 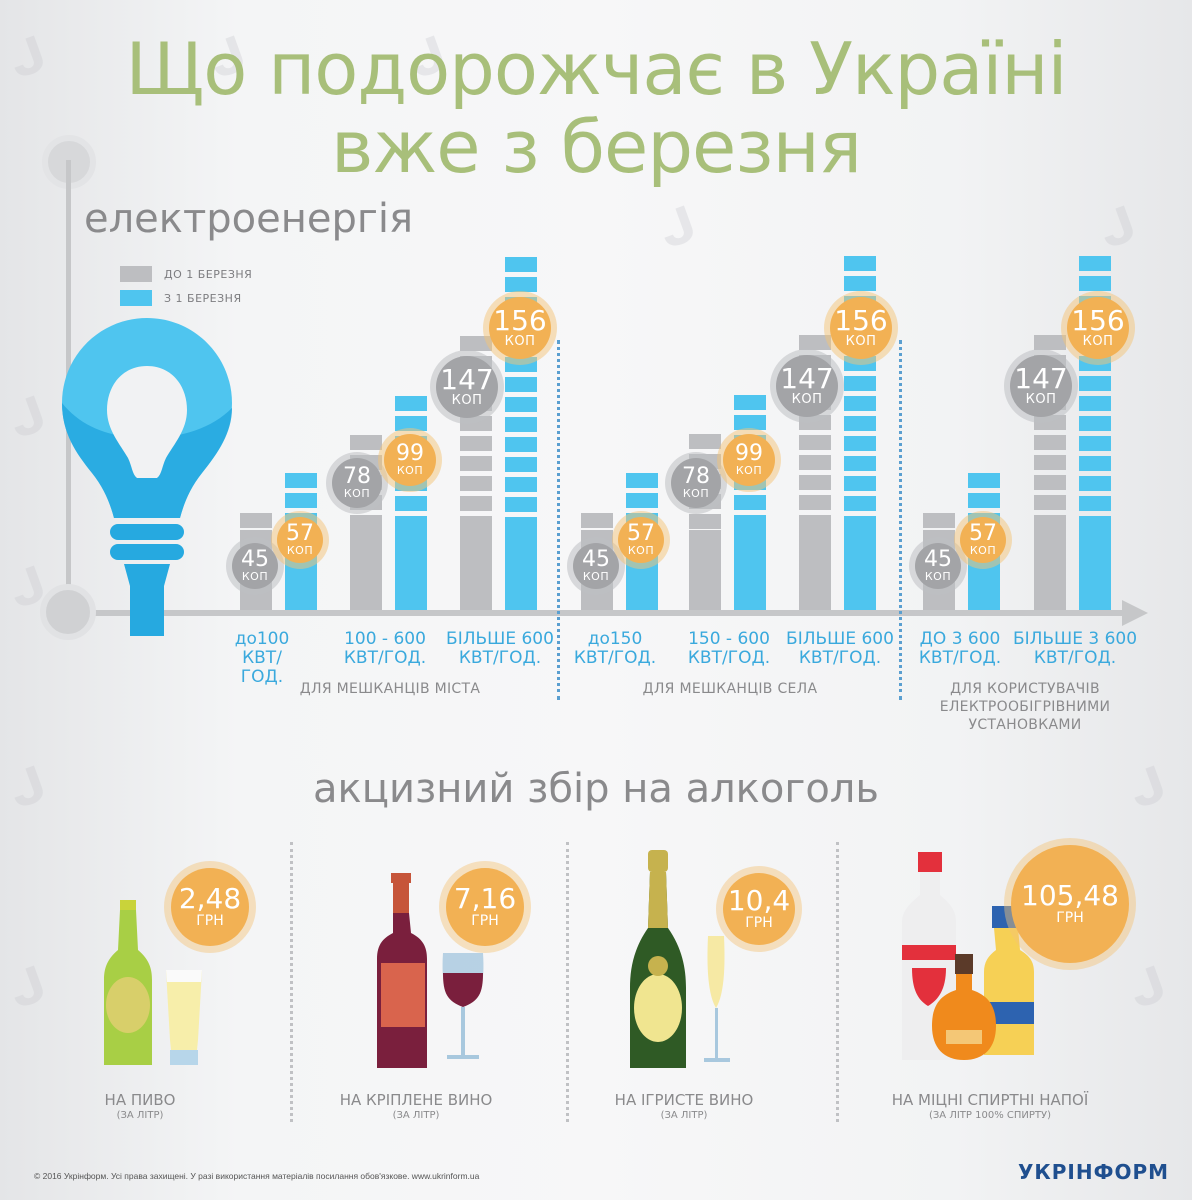 What do you see at coordinates (938, 559) in the screenshot?
I see `bubble-value: 45` at bounding box center [938, 559].